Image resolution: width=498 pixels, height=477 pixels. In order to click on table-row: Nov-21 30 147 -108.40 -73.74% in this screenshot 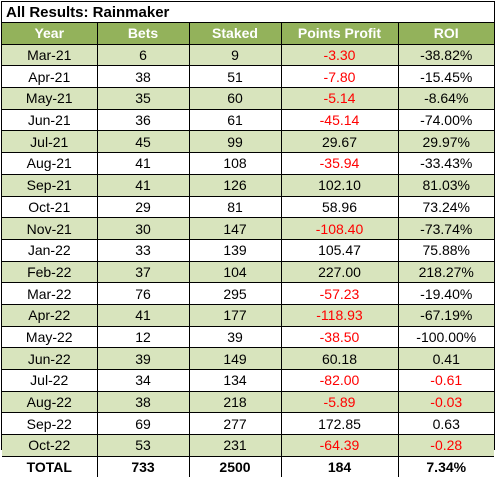, I will do `click(248, 228)`.